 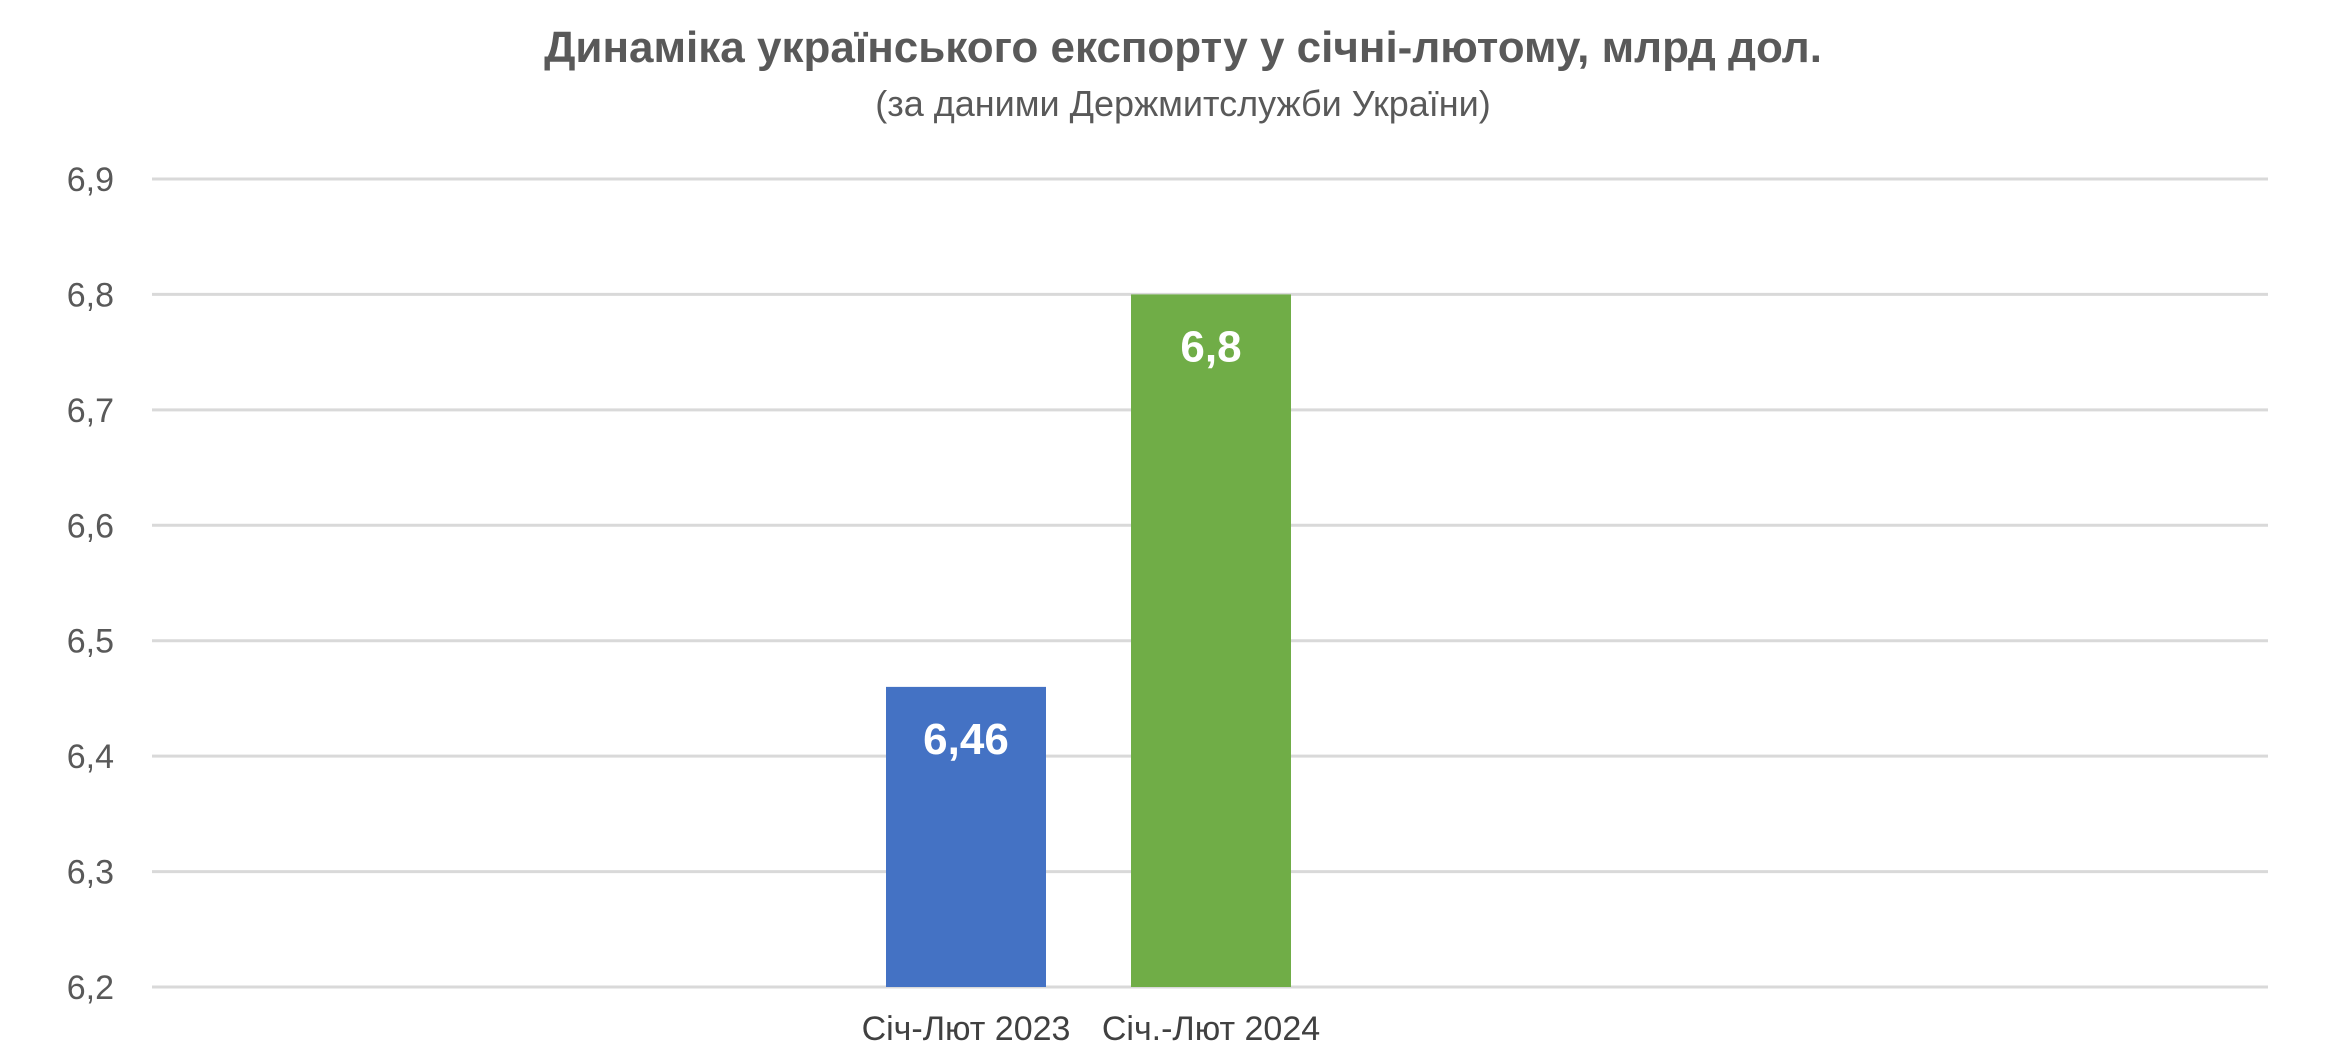 I want to click on y-tick-label: 6,8, so click(x=90, y=295).